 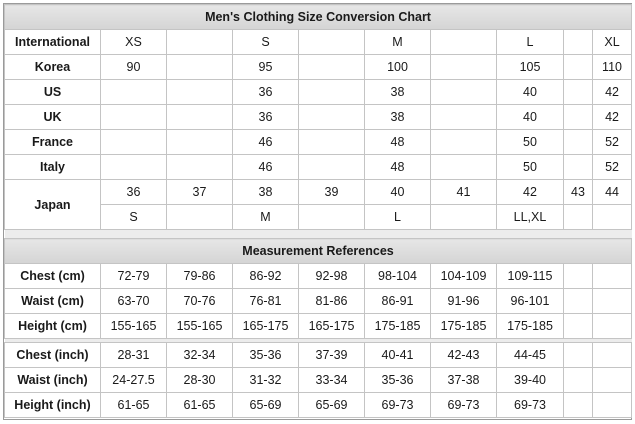 I want to click on table-cell: L, so click(x=397, y=217).